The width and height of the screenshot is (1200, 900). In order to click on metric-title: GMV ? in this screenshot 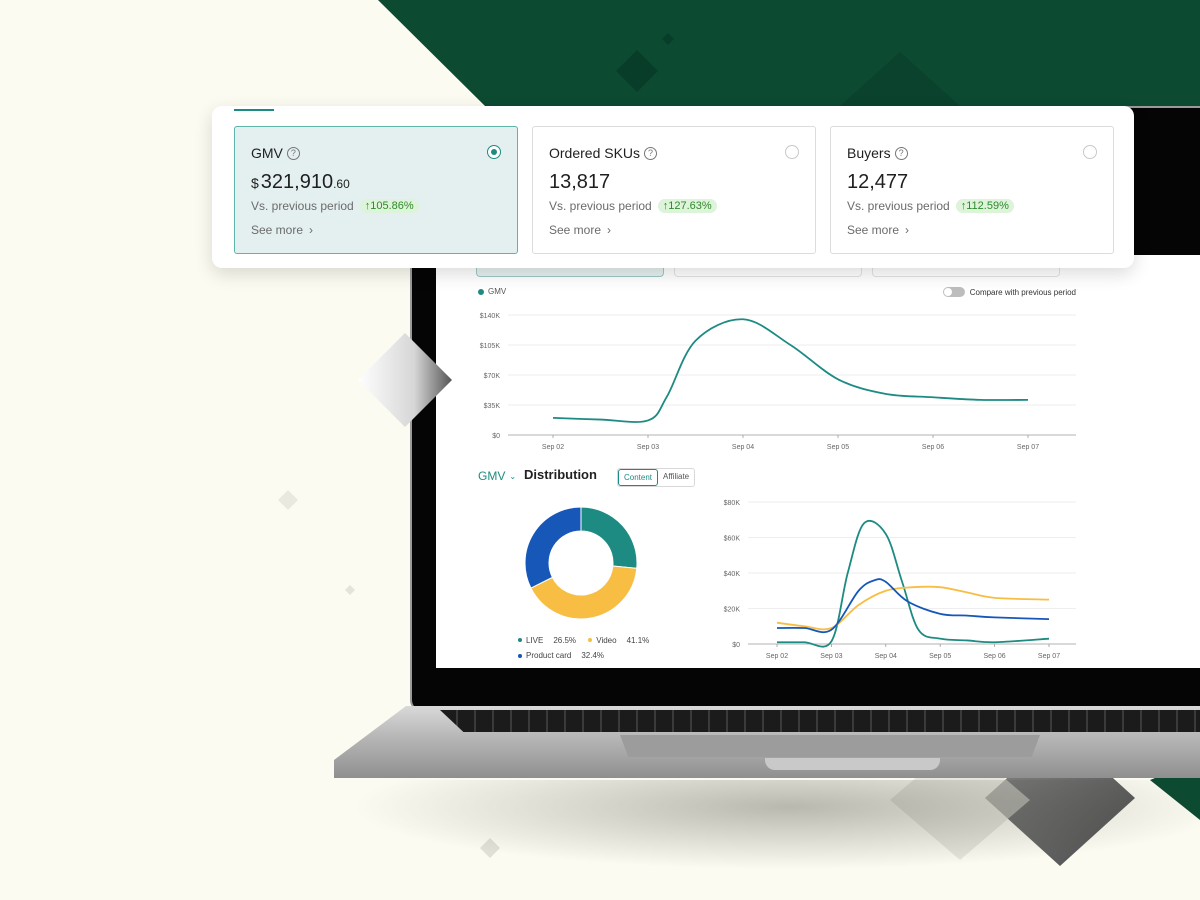, I will do `click(275, 153)`.